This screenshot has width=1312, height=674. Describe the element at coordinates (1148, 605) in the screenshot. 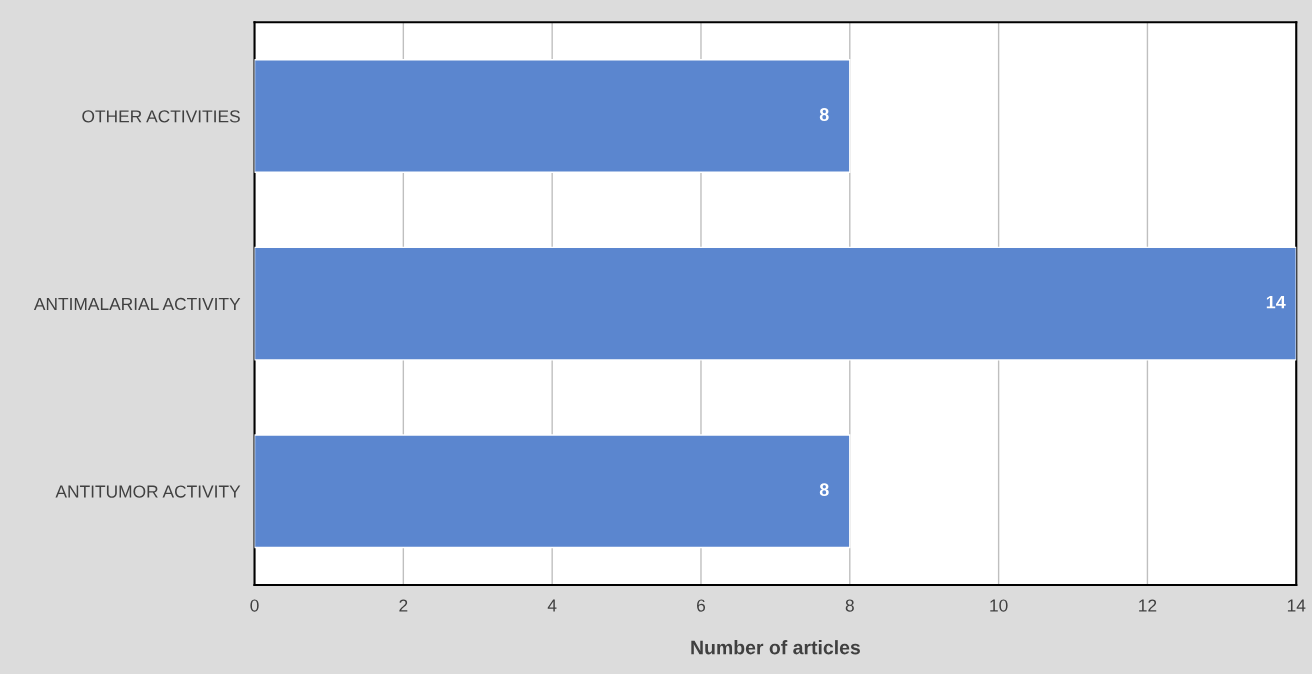

I see `x-tick-label: 12` at that location.